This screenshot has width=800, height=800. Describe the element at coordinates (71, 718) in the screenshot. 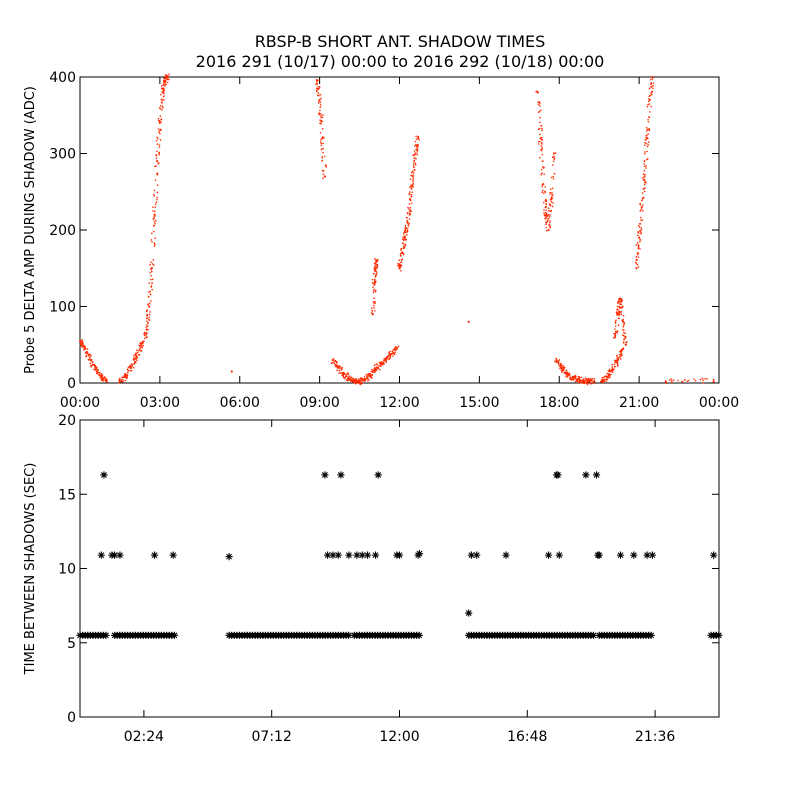

I see `y-tick-label: 0` at that location.